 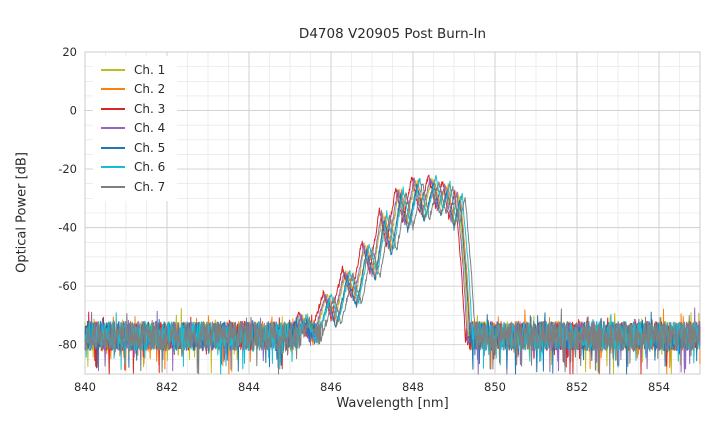 What do you see at coordinates (150, 69) in the screenshot?
I see `legend-label: Ch. 1` at bounding box center [150, 69].